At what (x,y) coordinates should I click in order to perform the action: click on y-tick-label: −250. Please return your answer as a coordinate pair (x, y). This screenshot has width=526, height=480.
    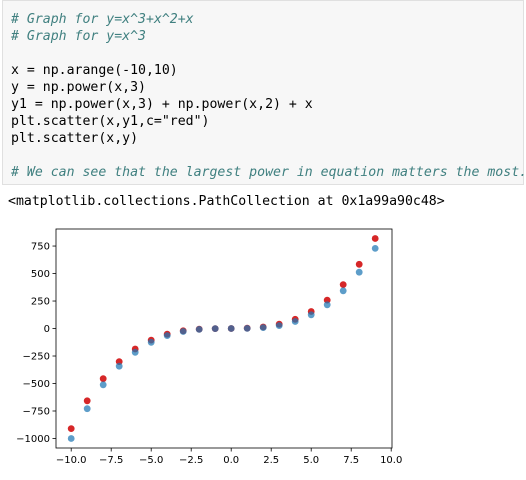
    Looking at the image, I should click on (36, 357).